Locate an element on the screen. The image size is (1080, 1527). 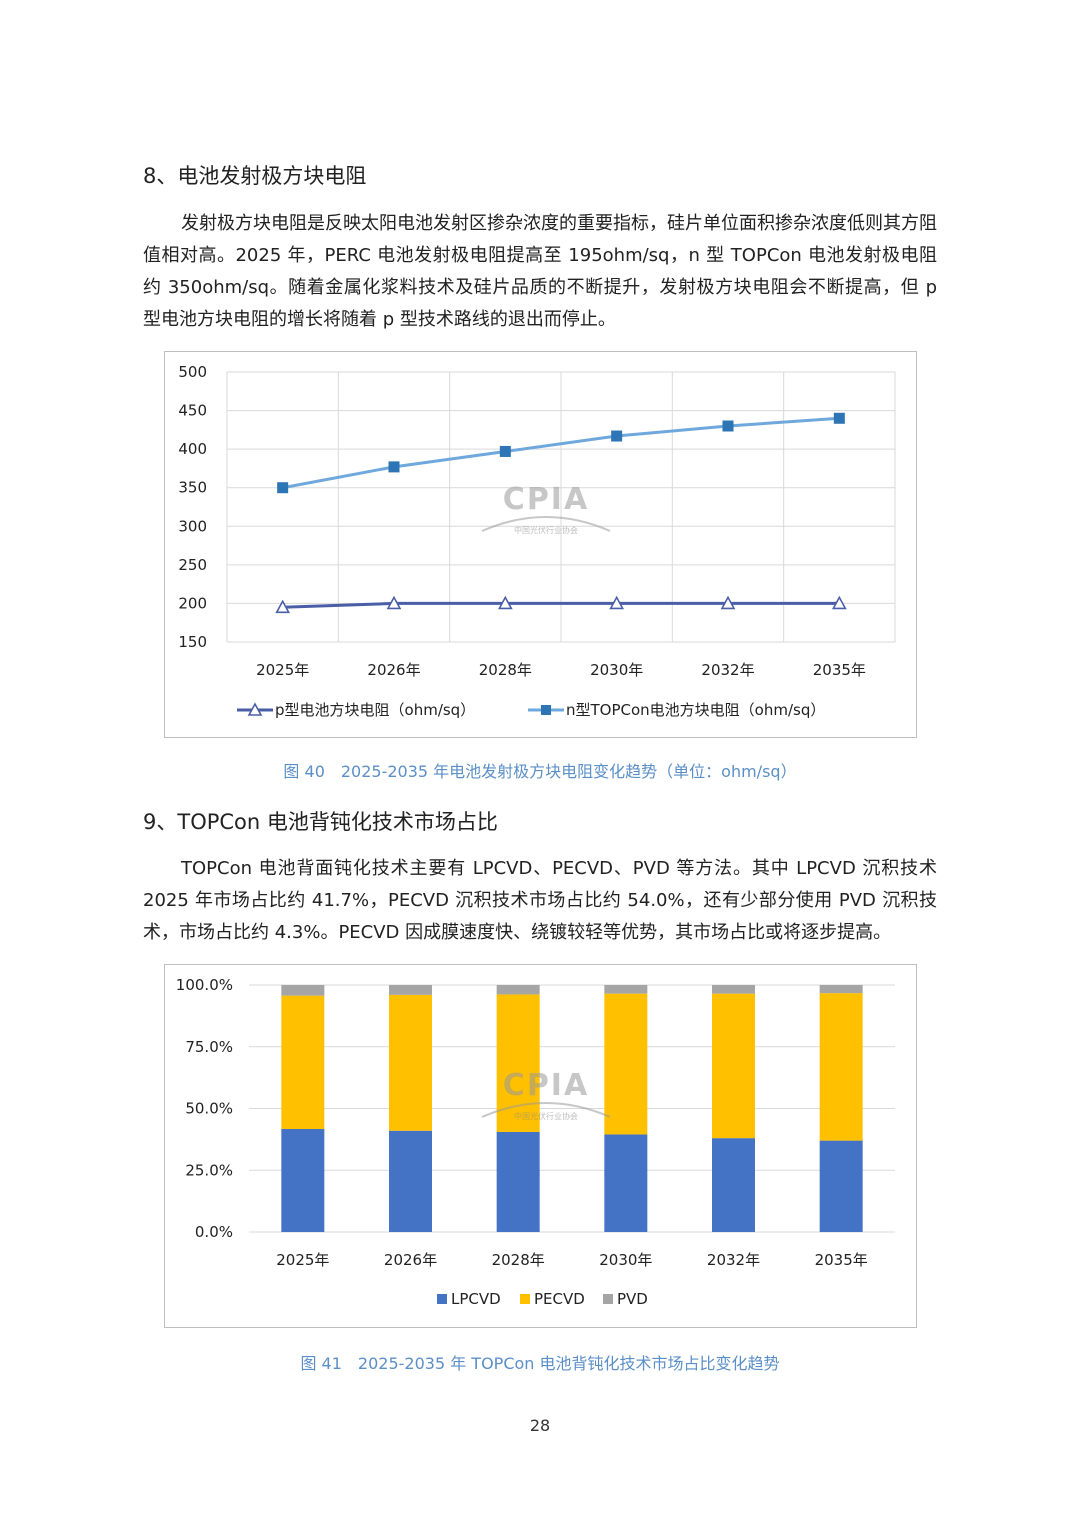
y-tick-label: 0.0% is located at coordinates (214, 1232).